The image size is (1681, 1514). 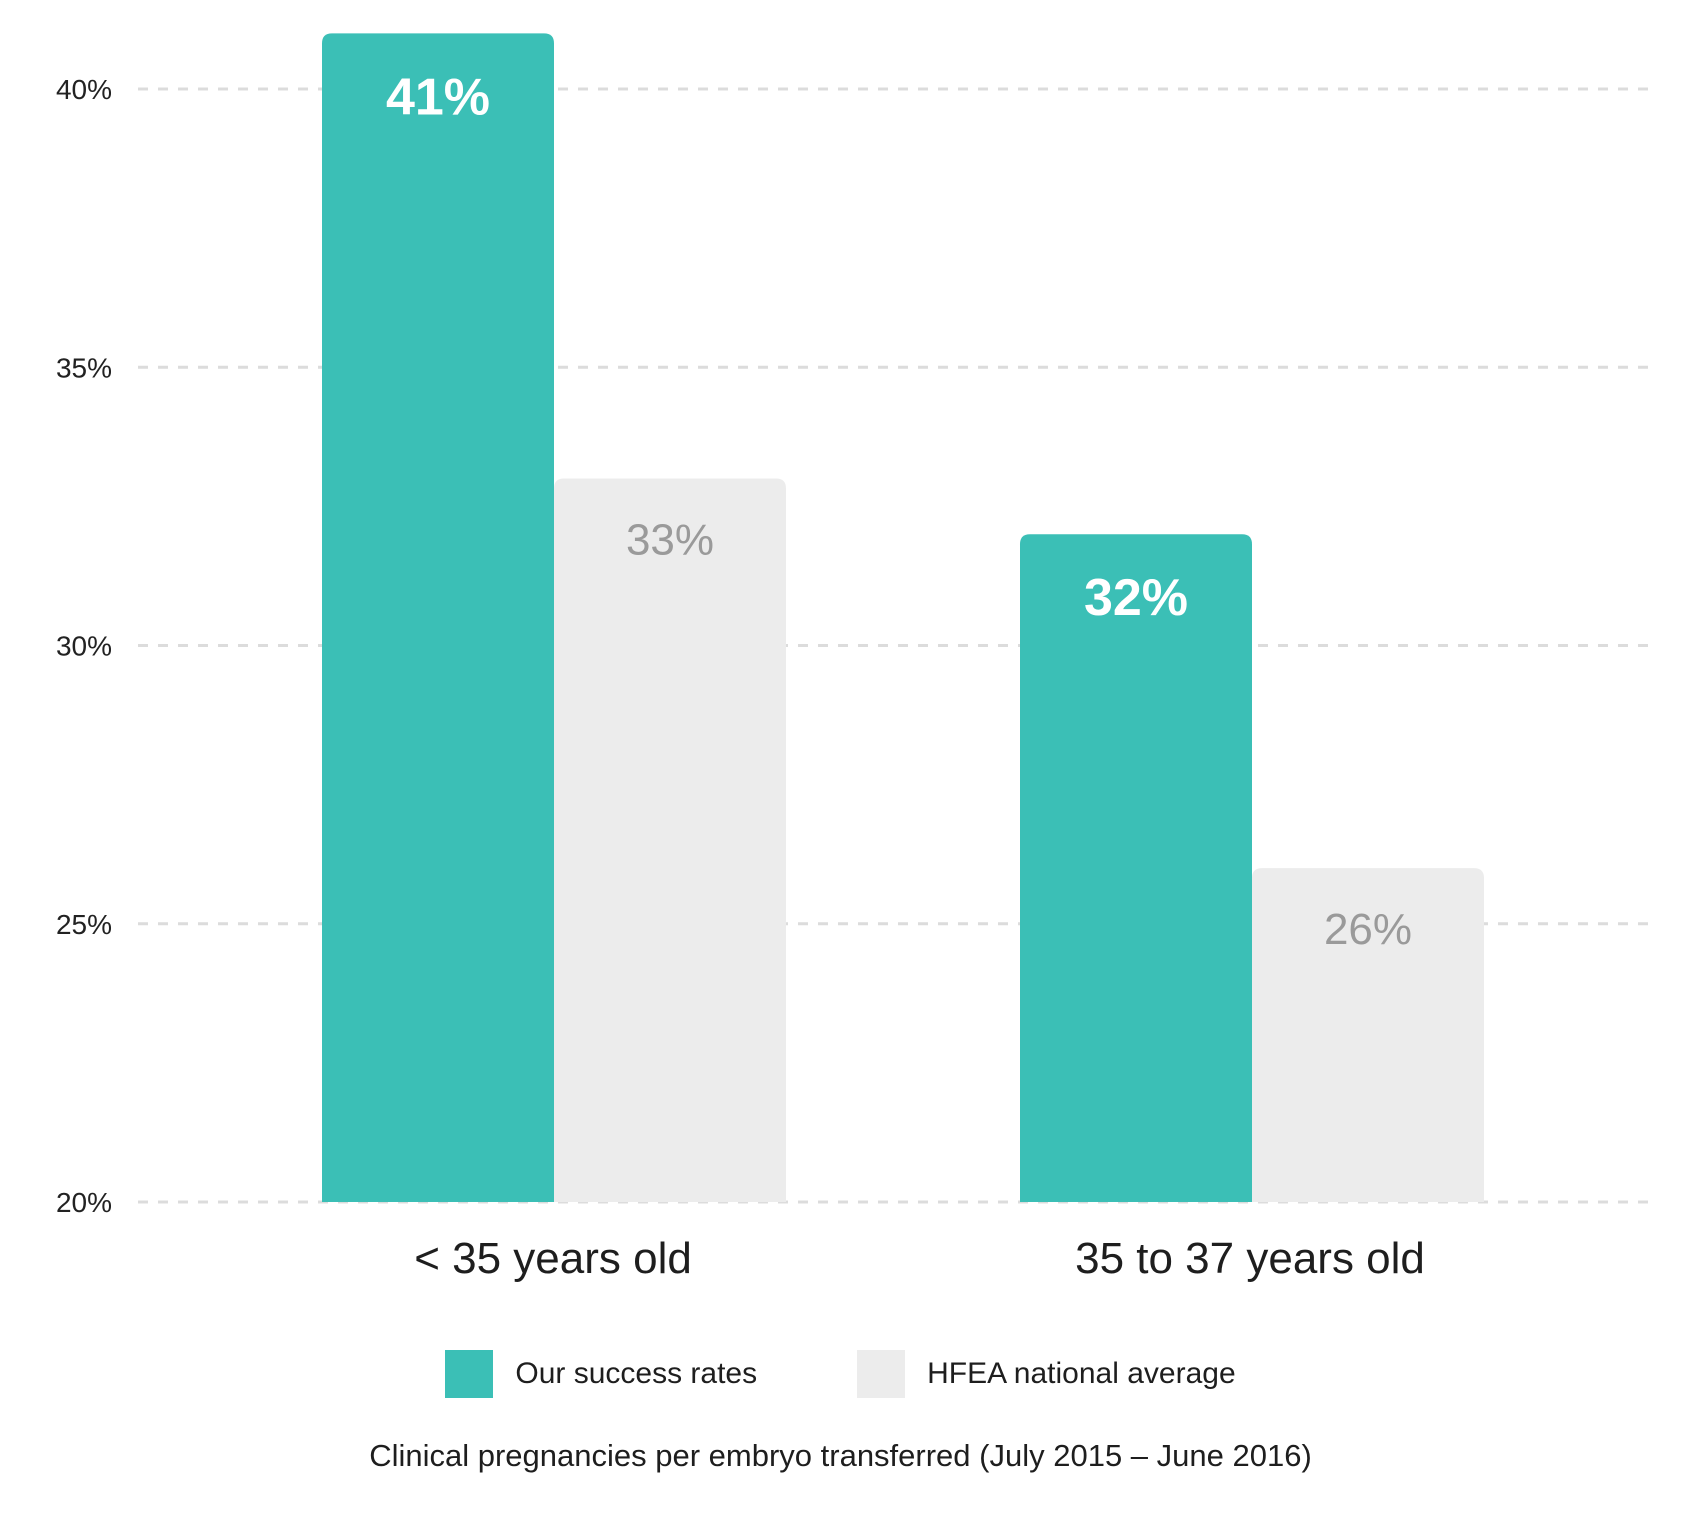 I want to click on x-category-label: < 35 years old, so click(x=553, y=1258).